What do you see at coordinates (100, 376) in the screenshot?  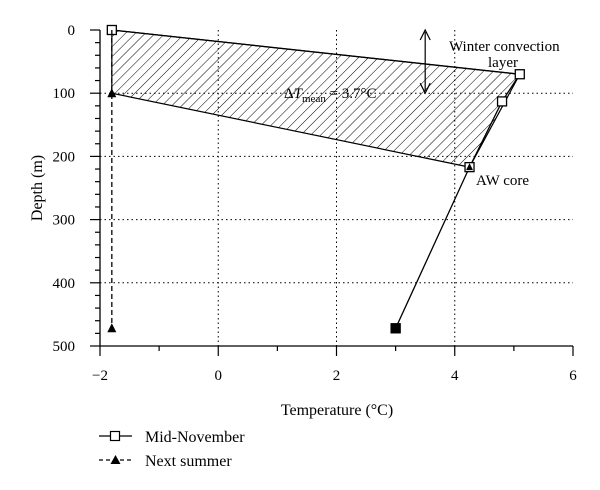 I see `x-tick-label: −2` at bounding box center [100, 376].